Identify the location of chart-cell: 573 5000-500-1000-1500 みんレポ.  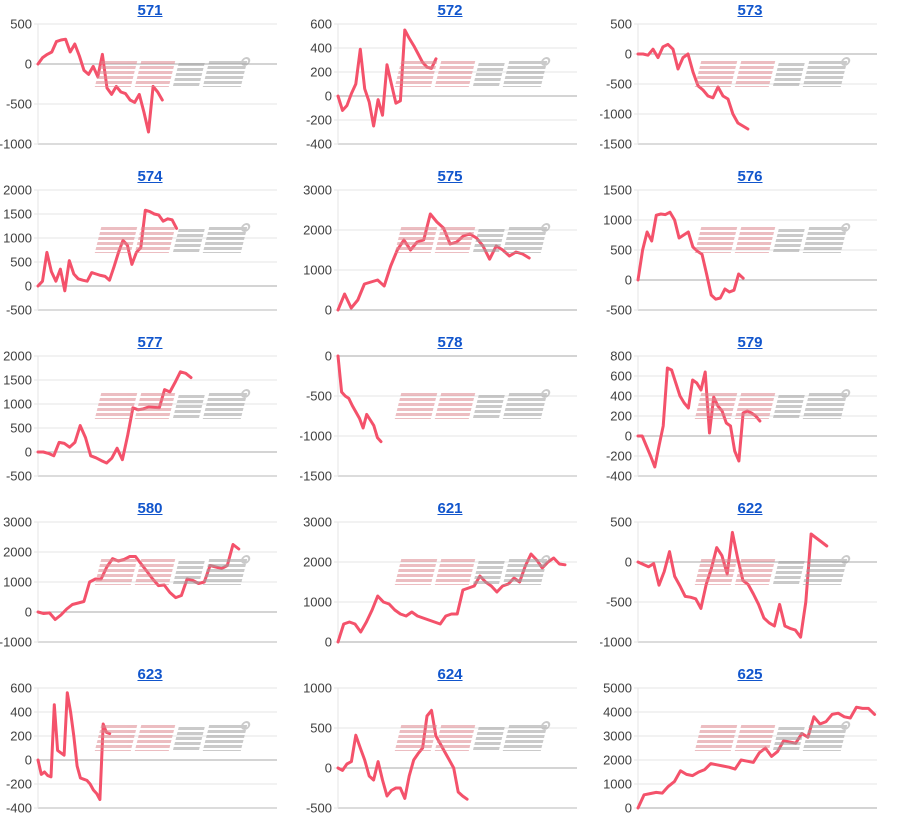
(750, 83).